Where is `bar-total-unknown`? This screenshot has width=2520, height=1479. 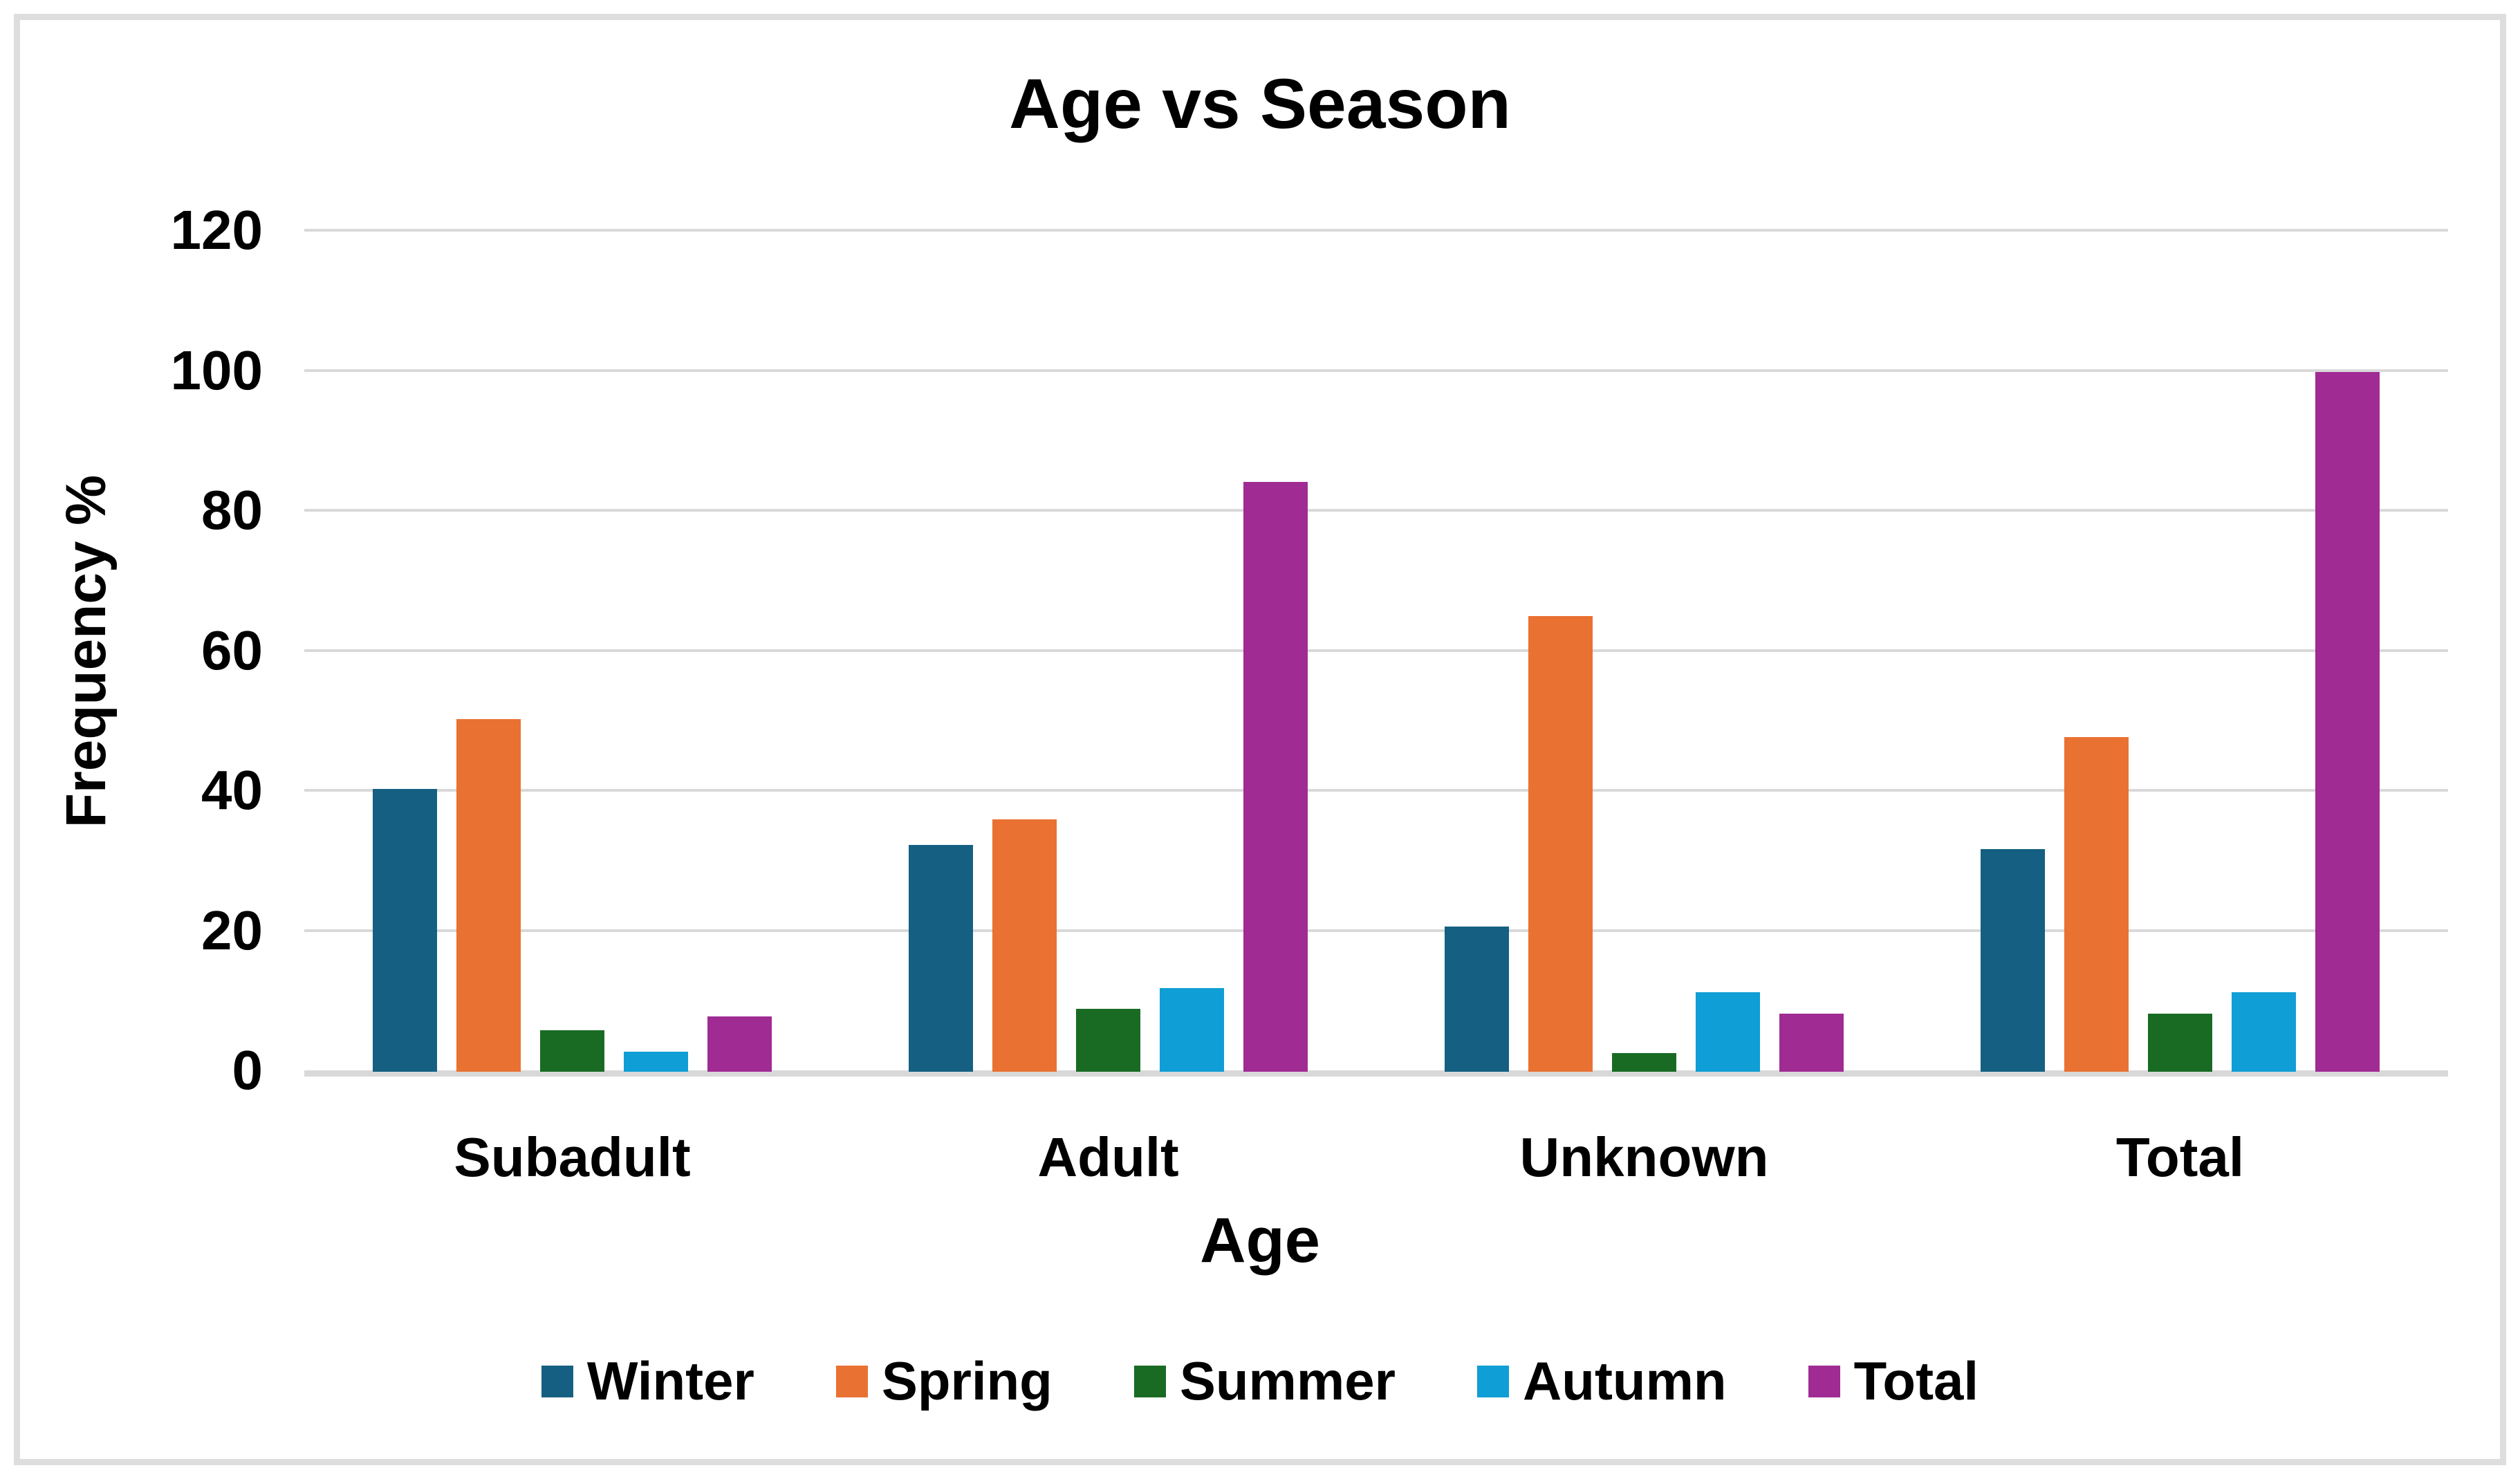 bar-total-unknown is located at coordinates (1811, 1042).